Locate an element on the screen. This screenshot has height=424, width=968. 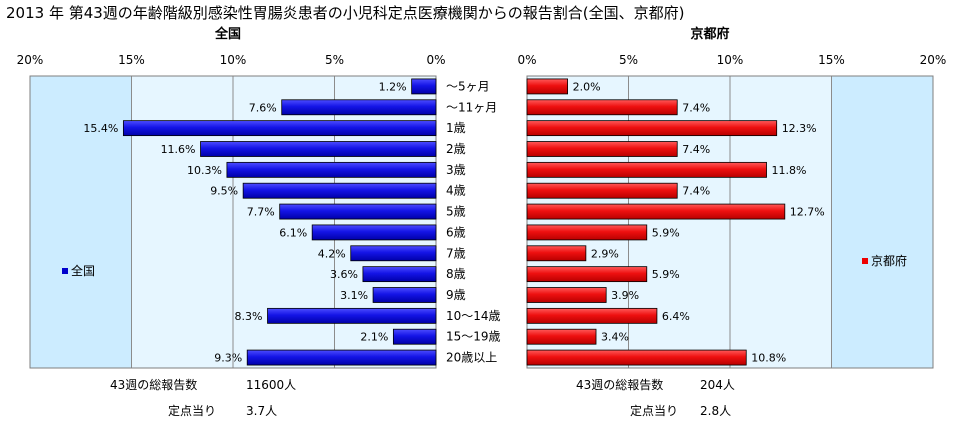
national-tick-label: 15% is located at coordinates (131, 60).